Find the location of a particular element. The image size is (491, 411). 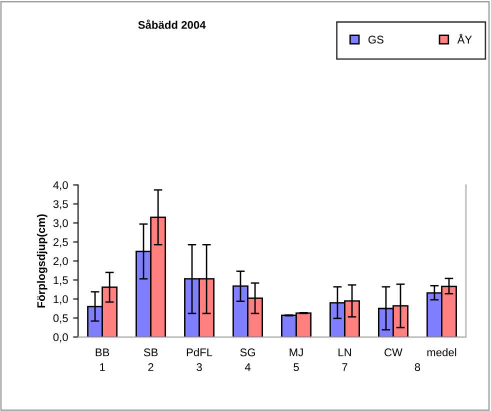

y-tick-label: 1,0 is located at coordinates (61, 299).